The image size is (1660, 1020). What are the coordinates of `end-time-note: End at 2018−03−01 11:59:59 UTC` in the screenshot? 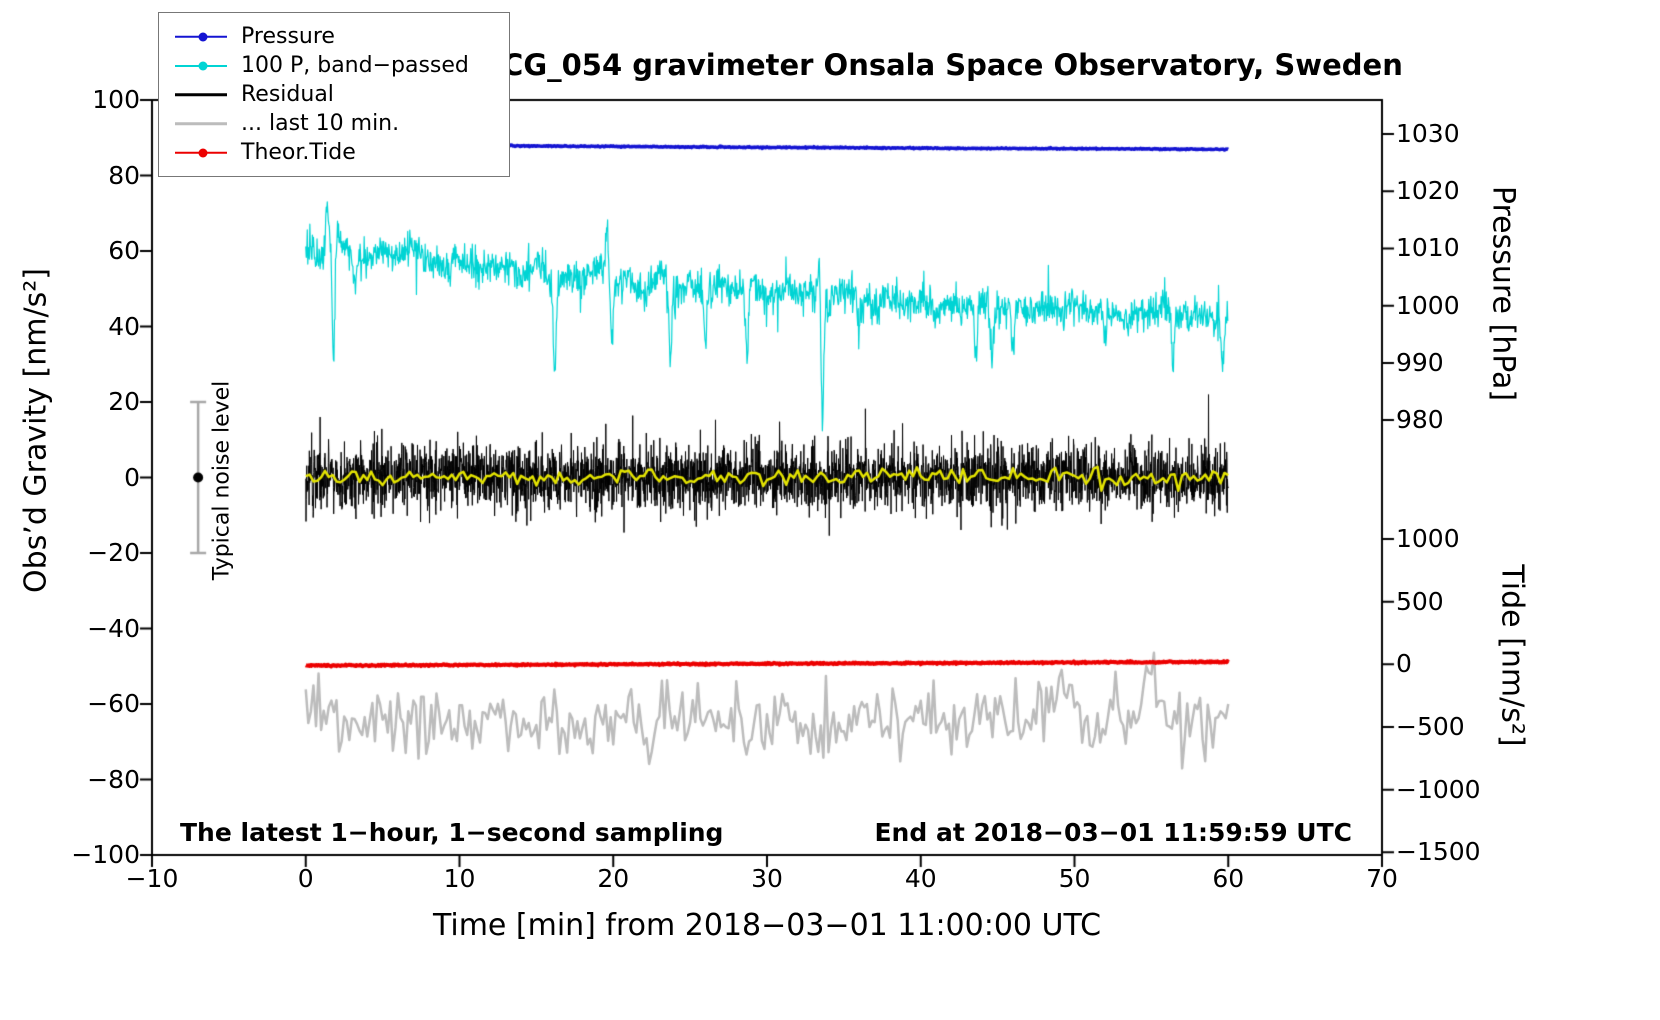 It's located at (1113, 832).